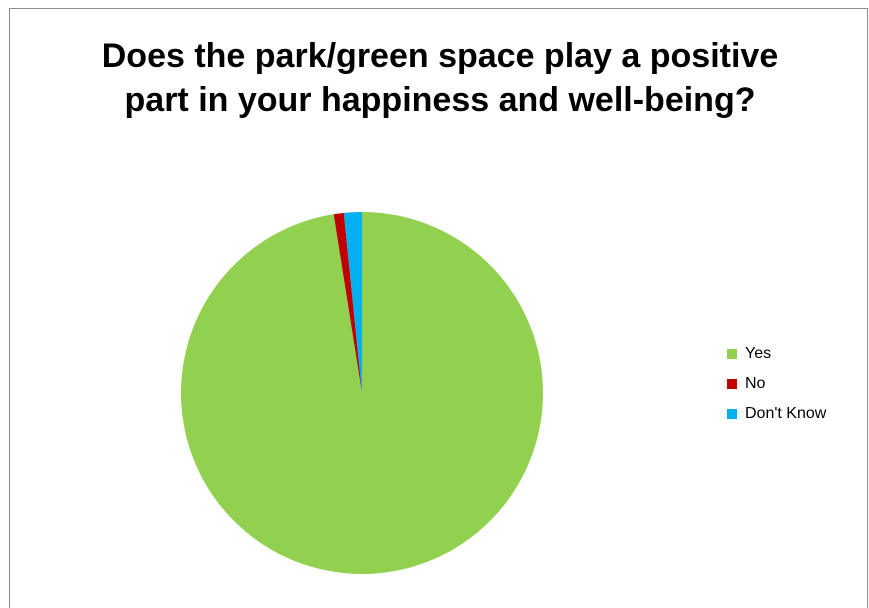 The image size is (869, 608). Describe the element at coordinates (758, 353) in the screenshot. I see `legend-label-yes: Yes` at that location.